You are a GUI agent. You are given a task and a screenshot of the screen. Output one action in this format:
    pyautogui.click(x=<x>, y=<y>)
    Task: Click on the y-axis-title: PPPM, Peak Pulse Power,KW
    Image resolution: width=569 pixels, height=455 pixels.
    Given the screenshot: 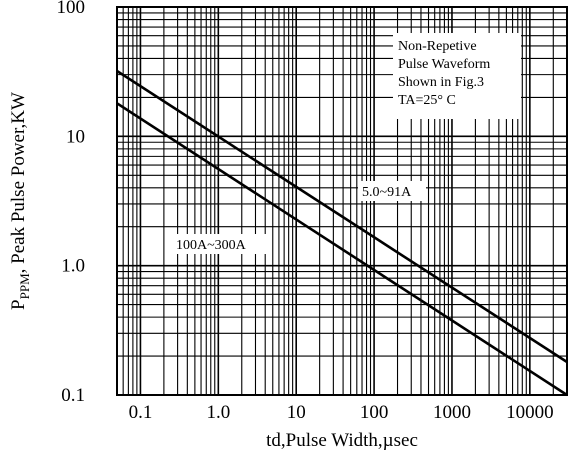 What is the action you would take?
    pyautogui.click(x=20, y=201)
    